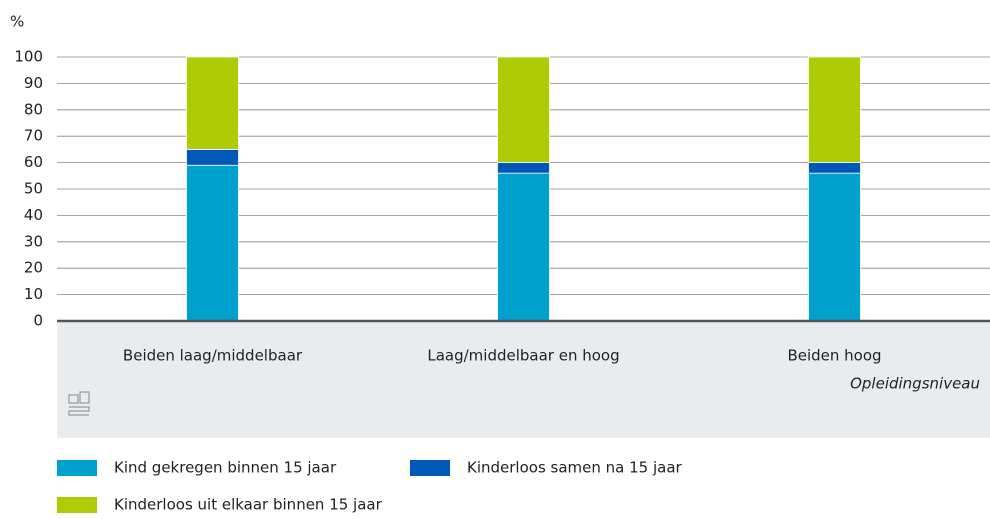 The width and height of the screenshot is (990, 519). I want to click on y-tick-label: 70, so click(33, 136).